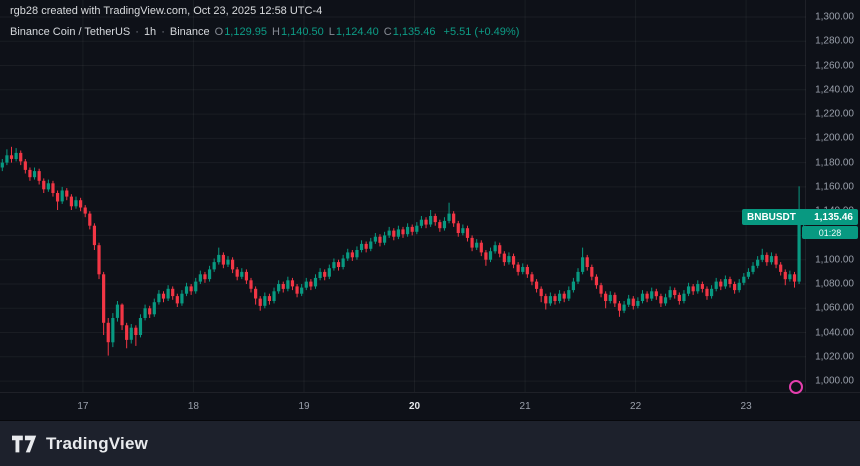 The width and height of the screenshot is (860, 466). What do you see at coordinates (83, 406) in the screenshot?
I see `time-tick-label: 17` at bounding box center [83, 406].